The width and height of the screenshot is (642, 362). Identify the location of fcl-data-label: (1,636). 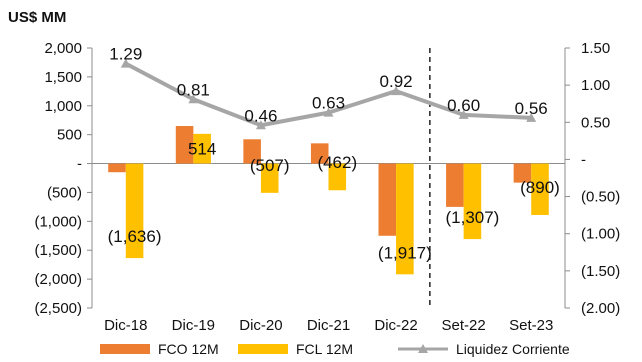
(135, 236).